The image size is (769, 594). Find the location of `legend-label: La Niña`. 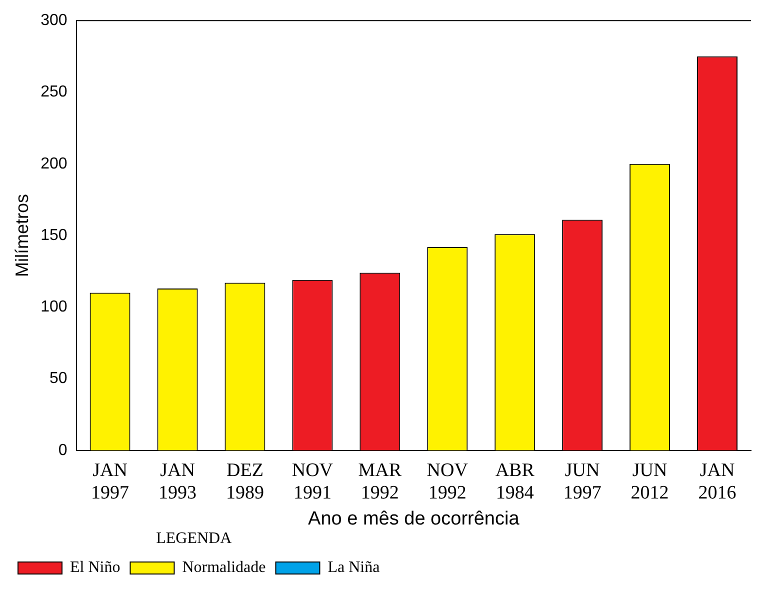

legend-label: La Niña is located at coordinates (354, 567).